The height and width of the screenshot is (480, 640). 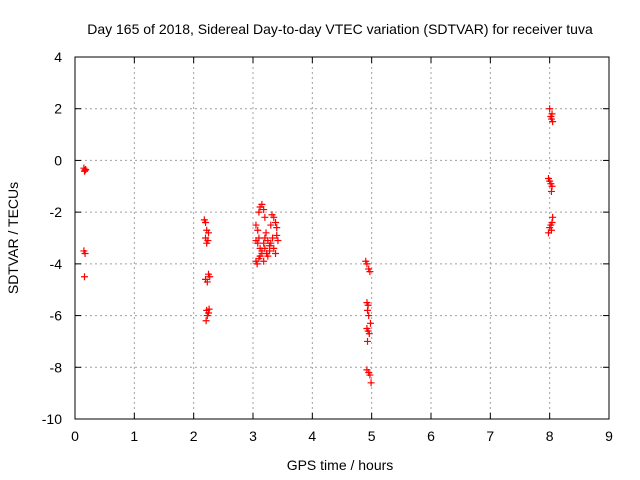 I want to click on x-tick-label: 0, so click(x=75, y=436).